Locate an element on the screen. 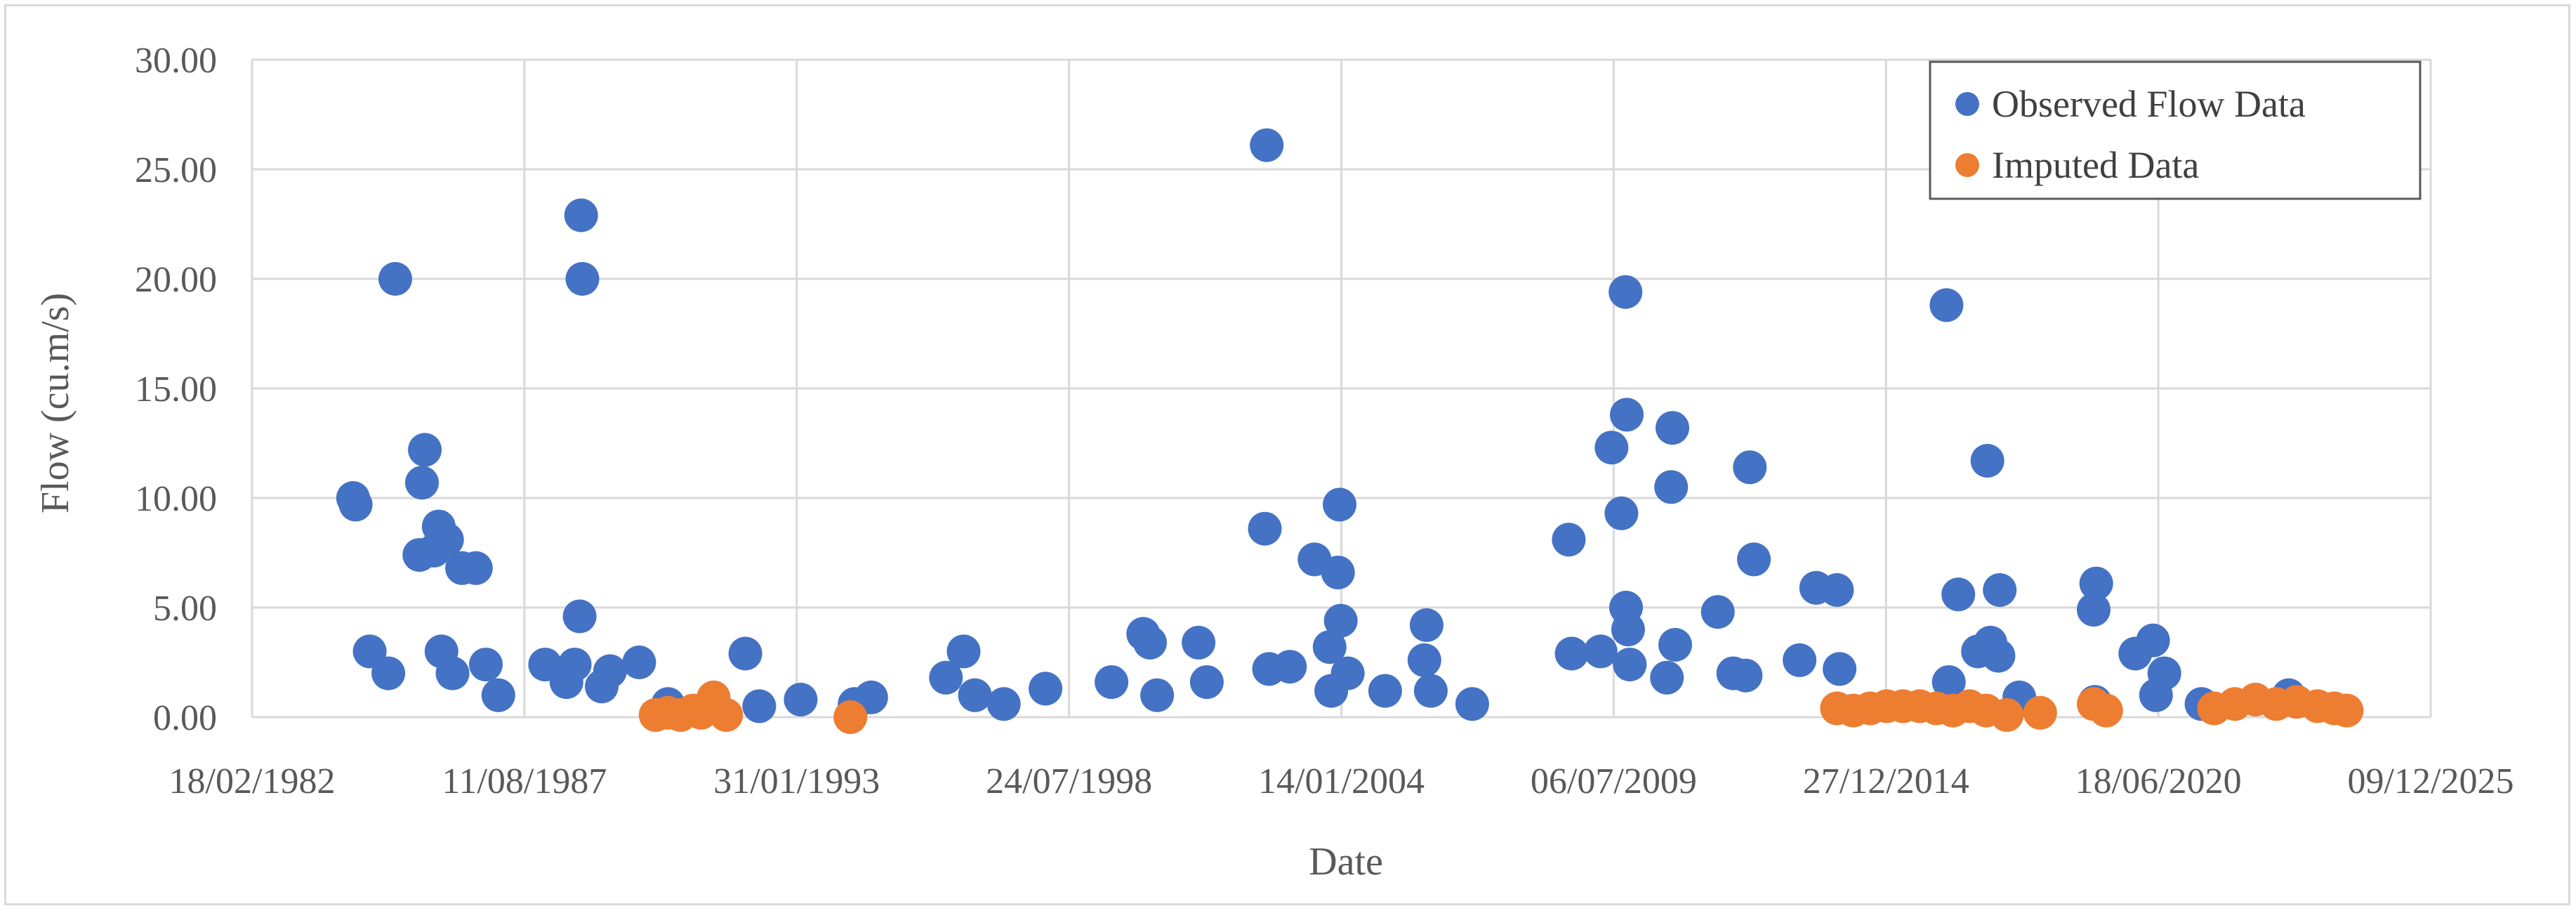  y-tick-label: 15.00 is located at coordinates (176, 389).